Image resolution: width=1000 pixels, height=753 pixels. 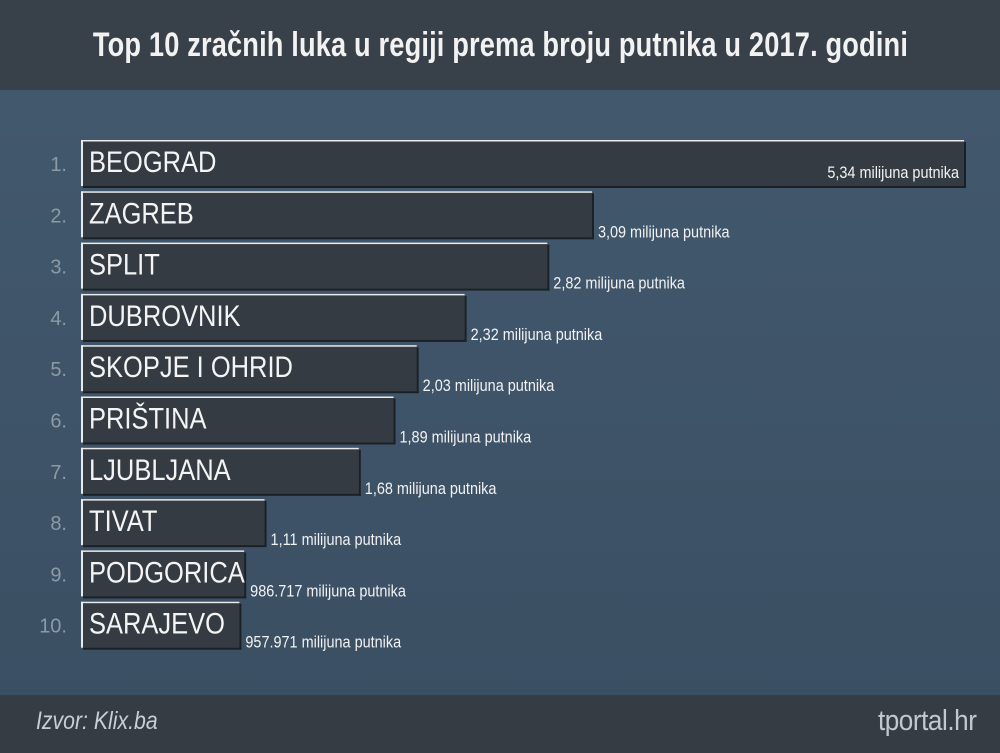 What do you see at coordinates (160, 469) in the screenshot?
I see `category-label: LJUBLJANA` at bounding box center [160, 469].